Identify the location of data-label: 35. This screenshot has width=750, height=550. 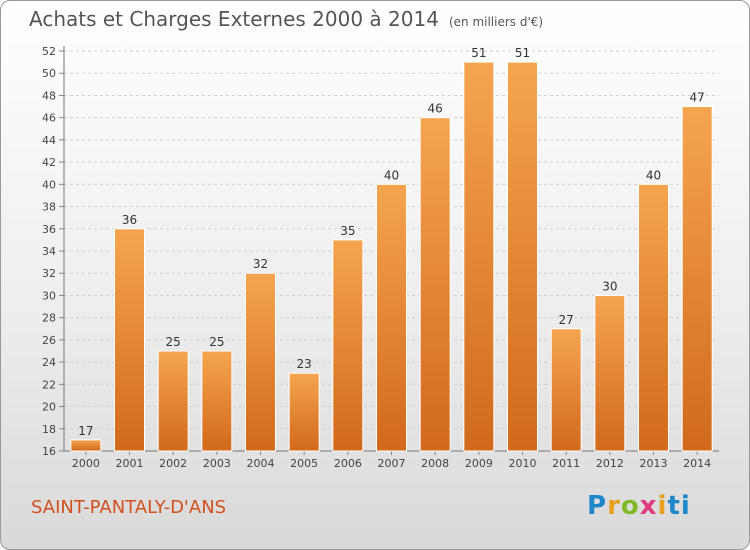
(347, 231).